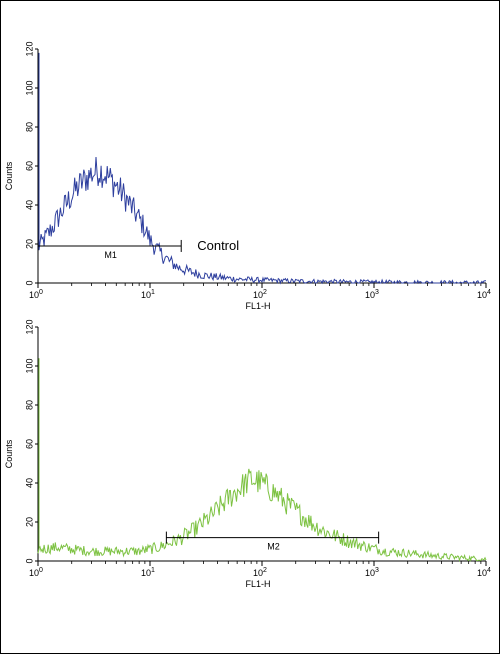 The height and width of the screenshot is (654, 500). I want to click on gate-label: M2, so click(273, 547).